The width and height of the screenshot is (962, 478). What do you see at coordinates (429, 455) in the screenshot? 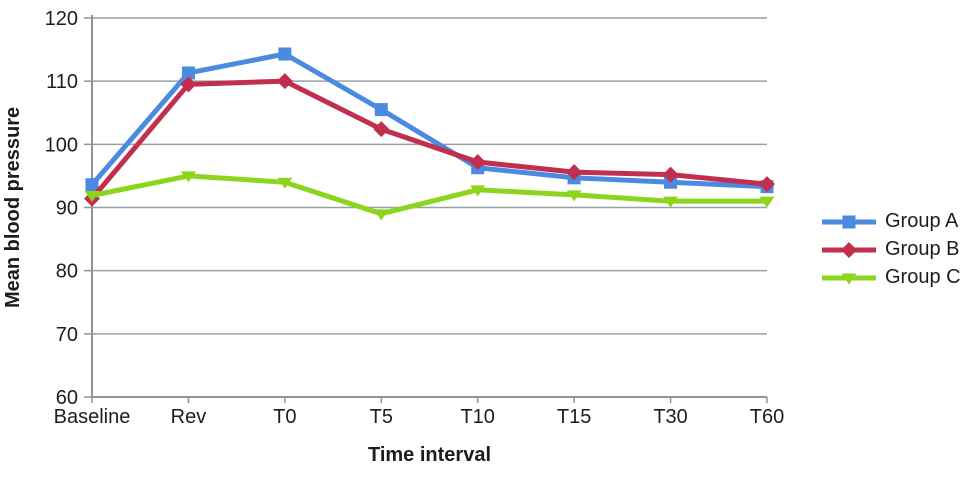
I see `x-axis-title: Time interval` at bounding box center [429, 455].